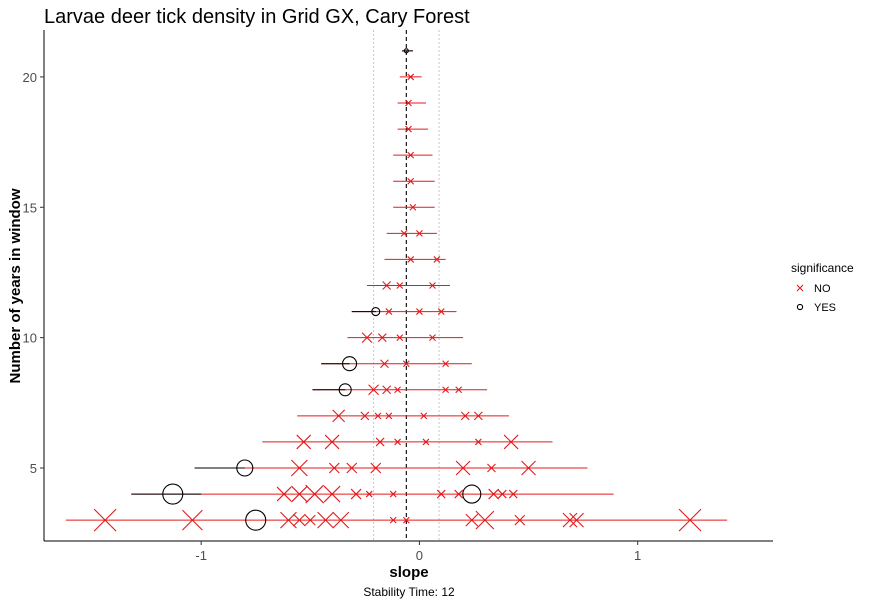  Describe the element at coordinates (800, 288) in the screenshot. I see `legend-key-no` at that location.